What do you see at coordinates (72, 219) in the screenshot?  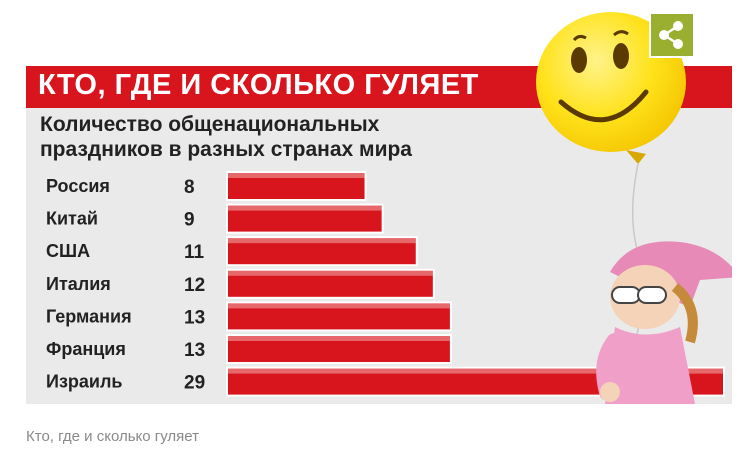 I see `category-label: Китай` at bounding box center [72, 219].